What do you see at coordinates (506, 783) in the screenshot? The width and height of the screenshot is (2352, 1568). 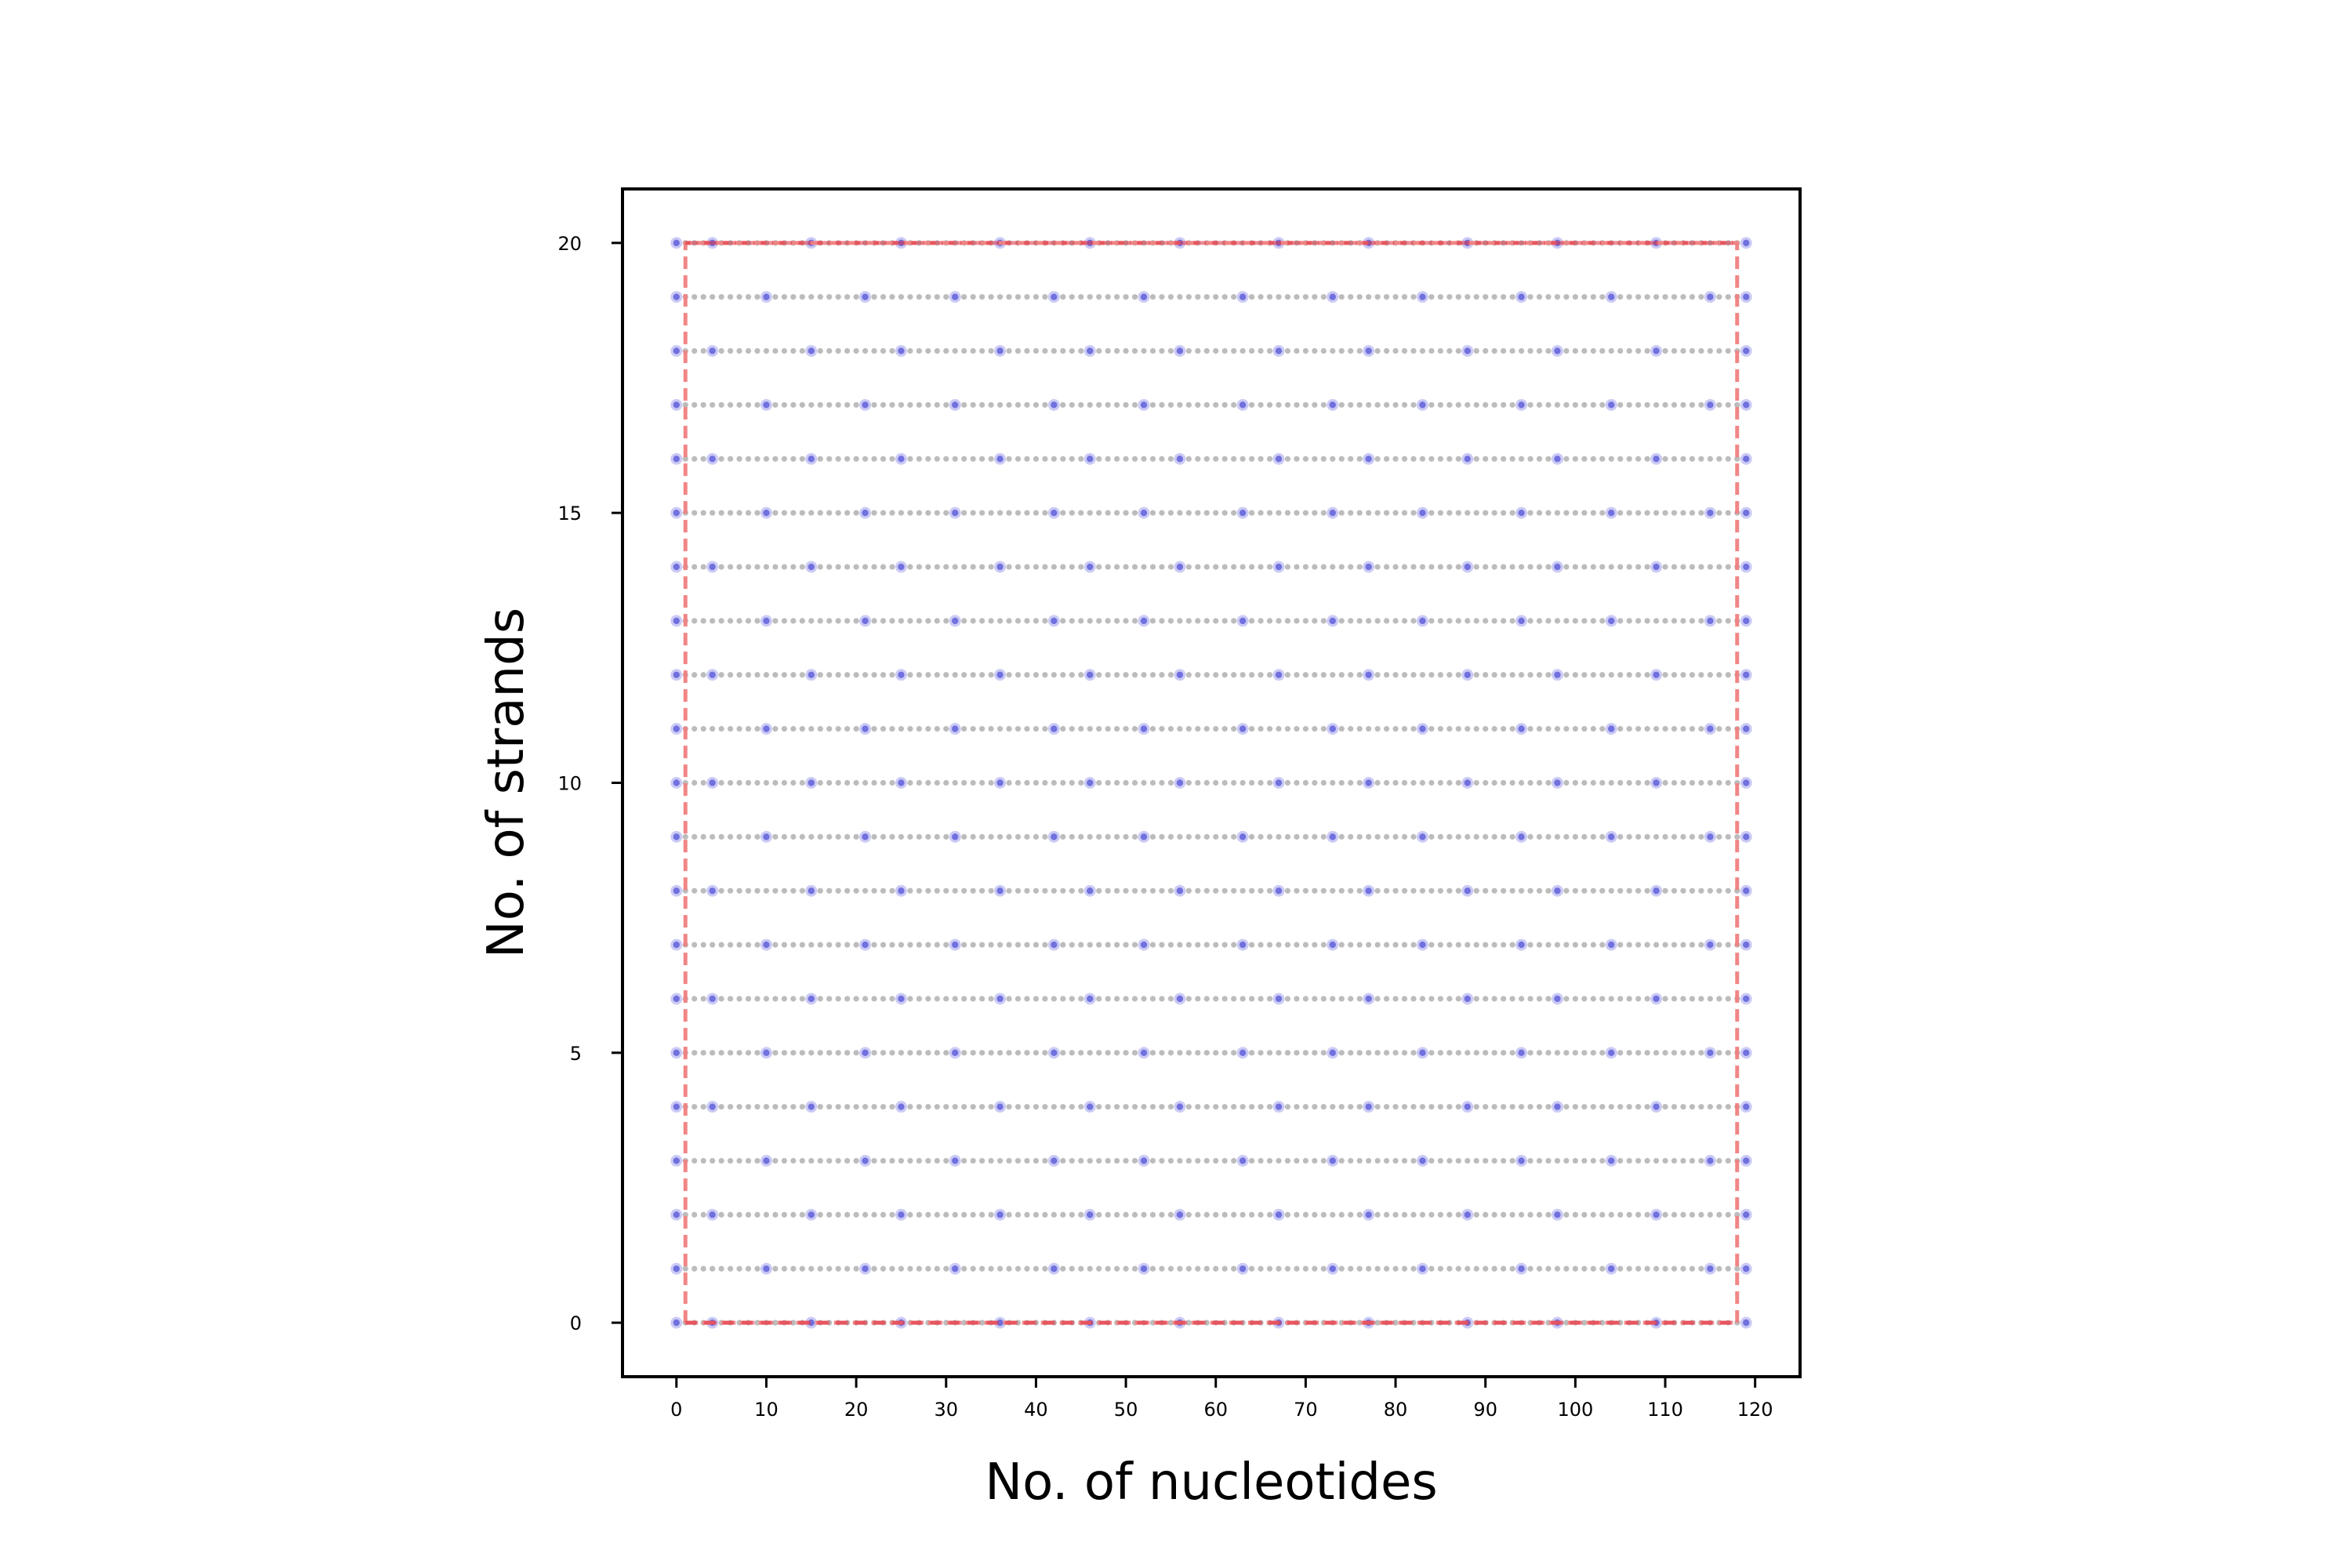 I see `y-axis-label: No. of strands` at bounding box center [506, 783].